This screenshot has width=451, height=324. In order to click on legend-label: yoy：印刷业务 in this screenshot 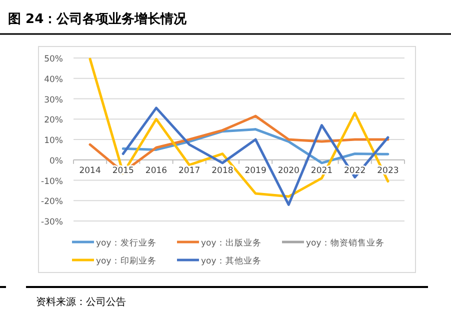, I will do `click(126, 261)`.